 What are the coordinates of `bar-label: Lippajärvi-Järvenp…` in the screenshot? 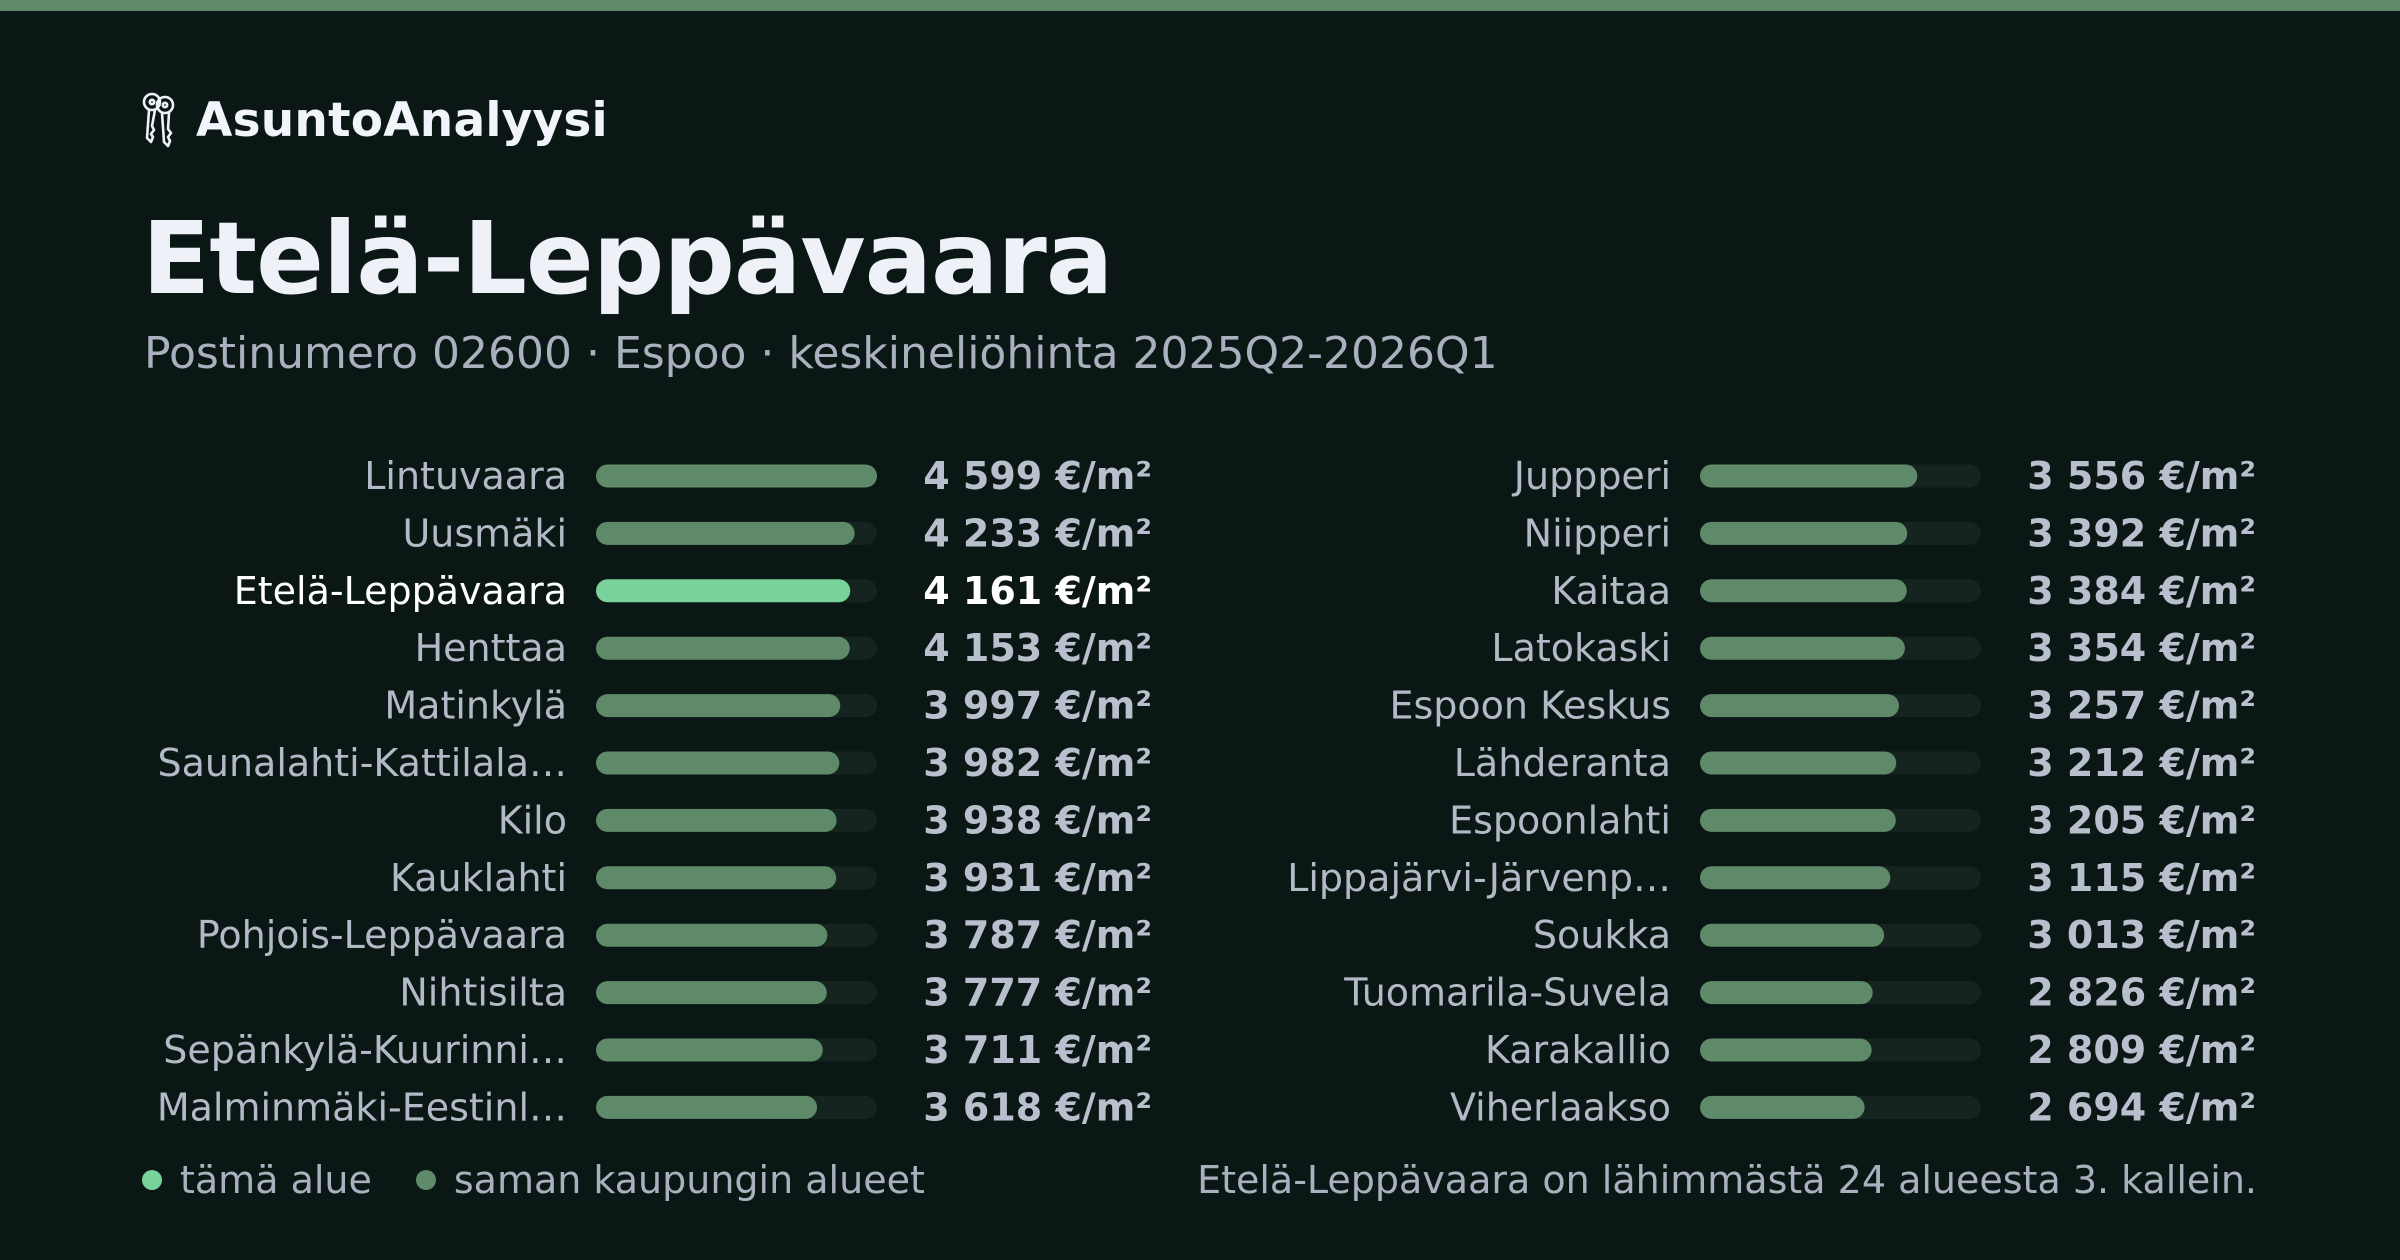 It's located at (1479, 878).